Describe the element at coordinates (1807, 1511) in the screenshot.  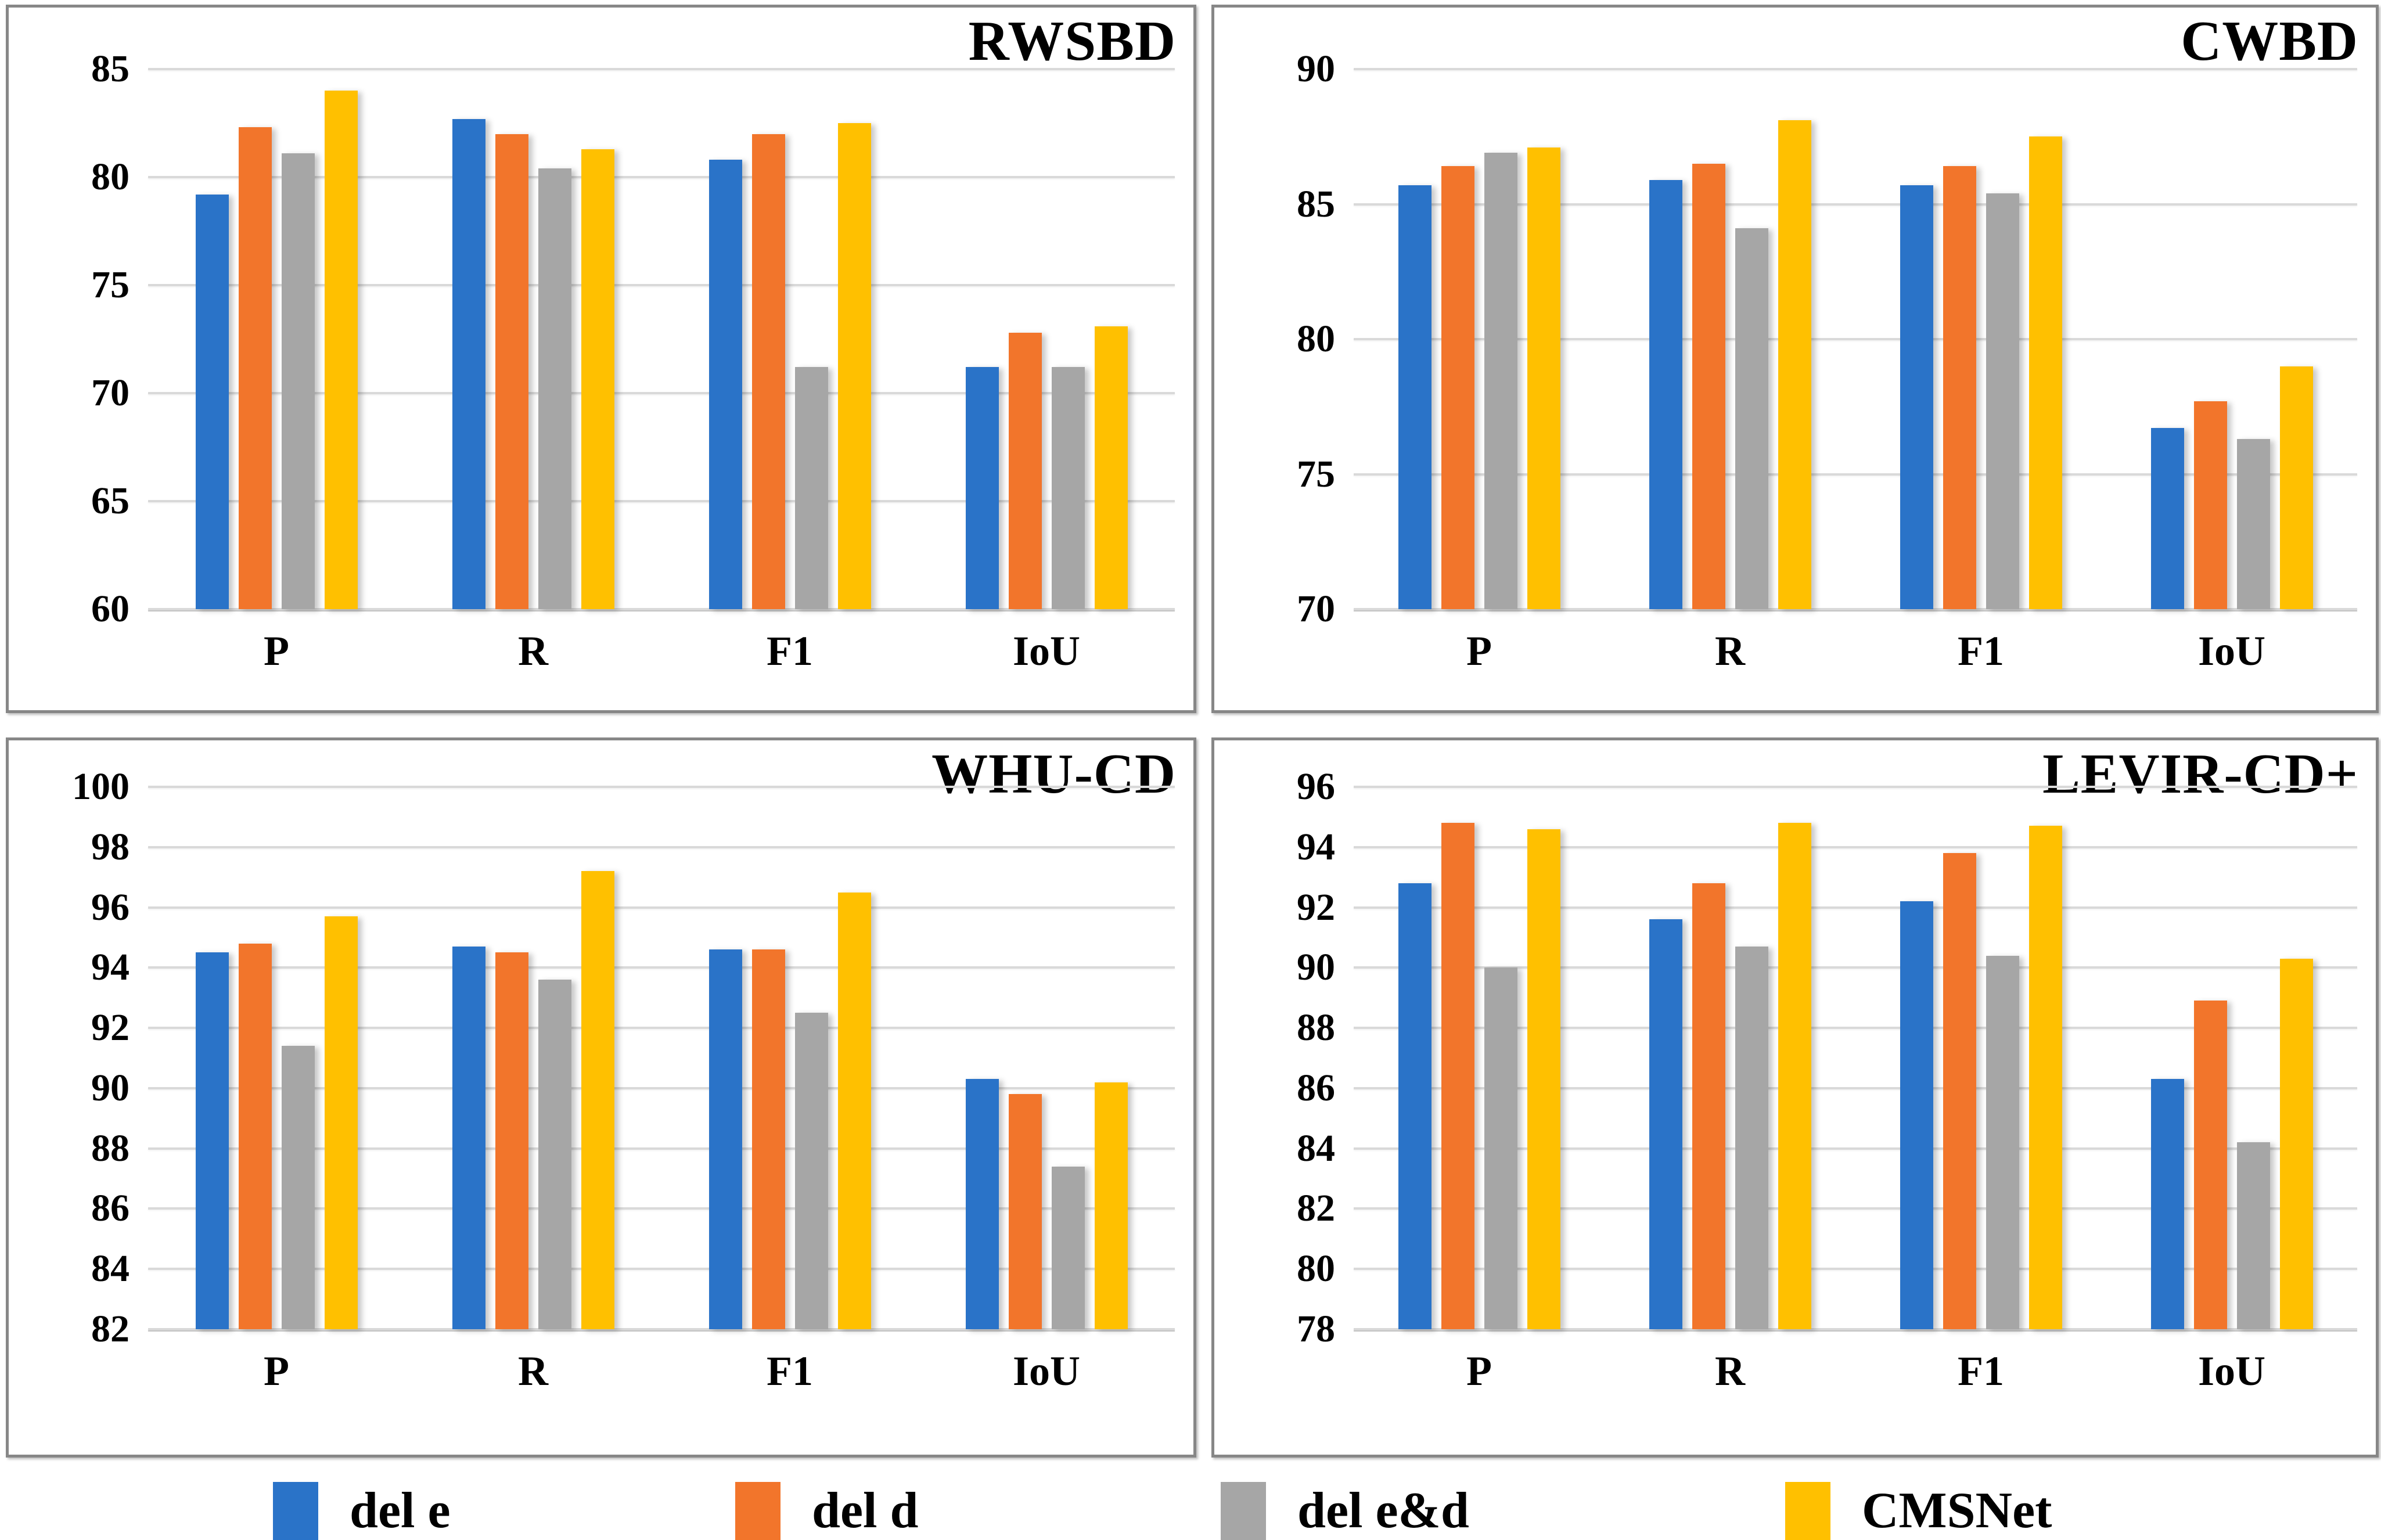
I see `legend-swatch-cmsnet` at that location.